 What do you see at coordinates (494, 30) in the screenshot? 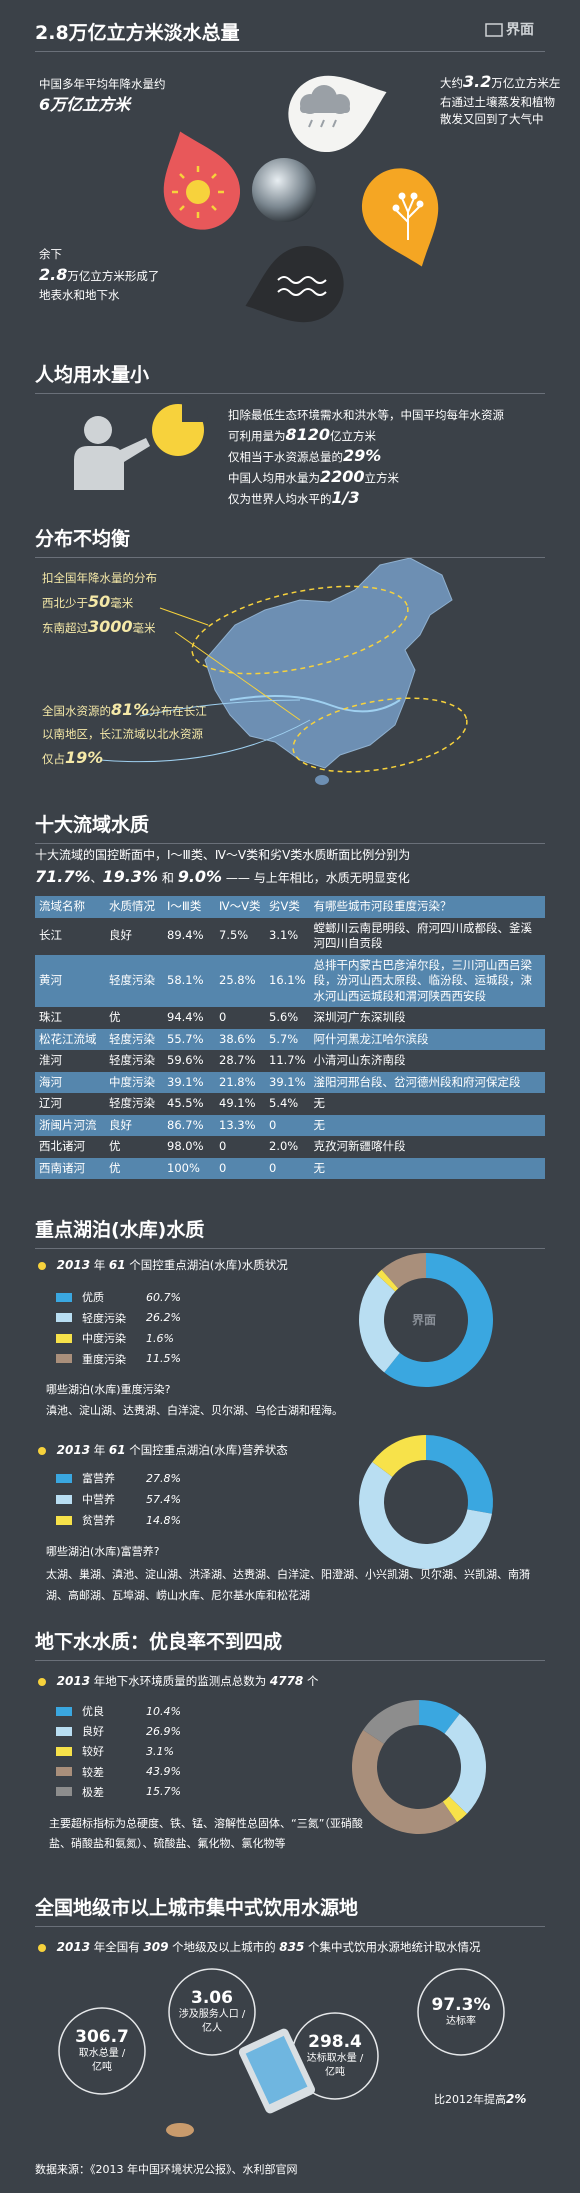
I see `logo-icon` at bounding box center [494, 30].